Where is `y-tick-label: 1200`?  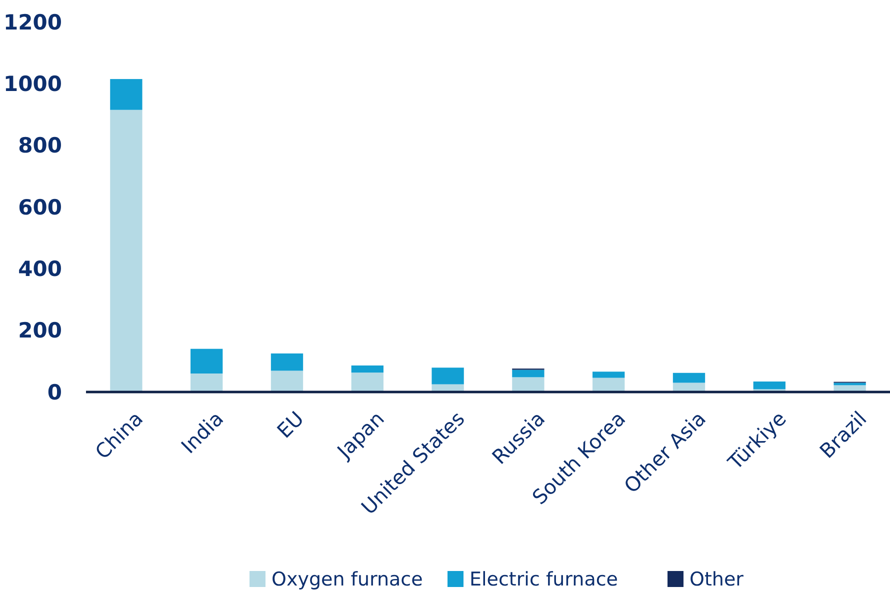
y-tick-label: 1200 is located at coordinates (33, 22).